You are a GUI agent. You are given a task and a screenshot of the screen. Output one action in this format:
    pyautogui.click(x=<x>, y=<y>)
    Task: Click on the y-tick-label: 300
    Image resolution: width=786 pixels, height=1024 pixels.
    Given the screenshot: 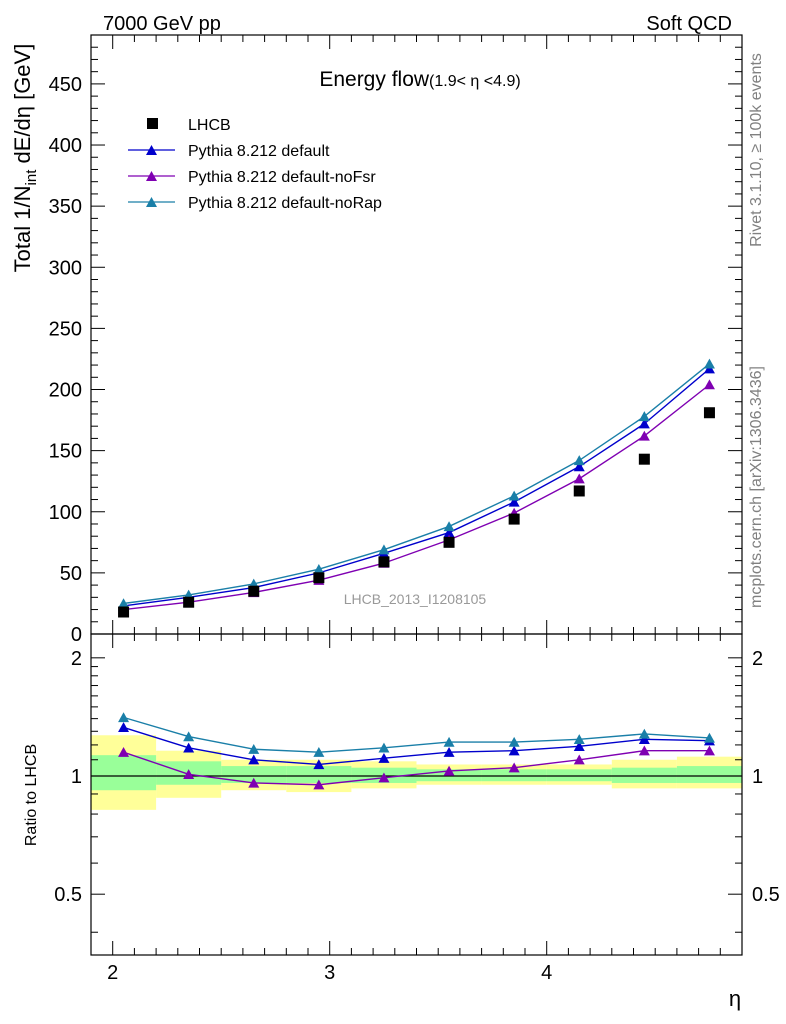 What is the action you would take?
    pyautogui.click(x=65, y=268)
    